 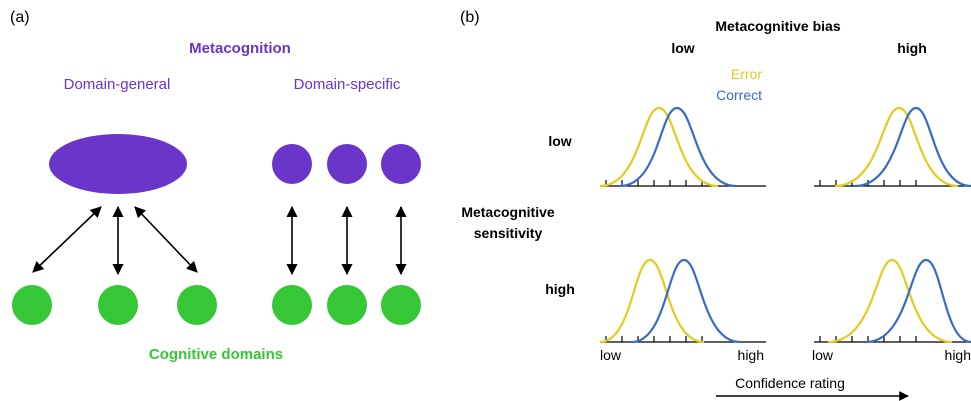 What do you see at coordinates (777, 26) in the screenshot?
I see `bias-title: Metacognitive bias` at bounding box center [777, 26].